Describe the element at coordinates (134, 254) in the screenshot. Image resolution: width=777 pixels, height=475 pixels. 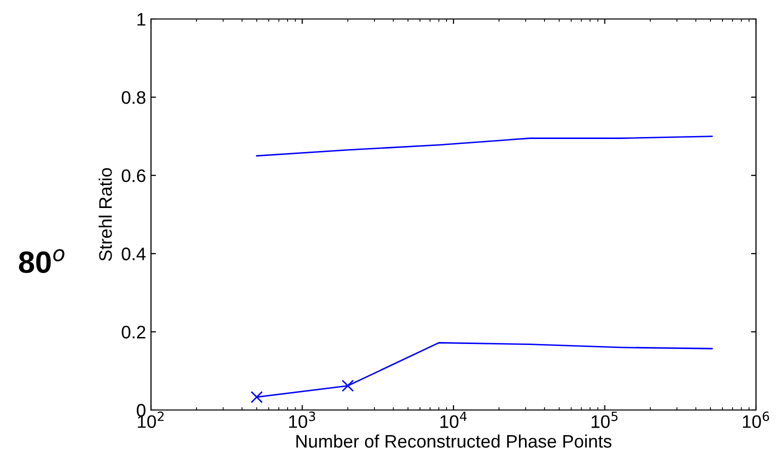
I see `y-tick-label: 0.4` at that location.